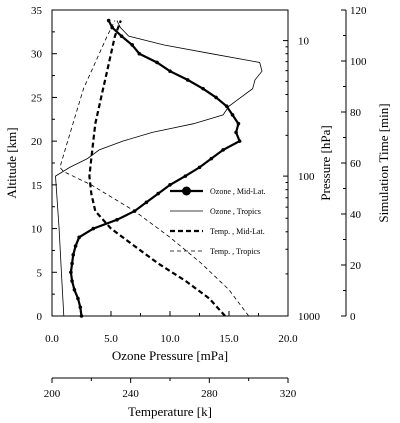 The image size is (400, 423). What do you see at coordinates (44, 164) in the screenshot?
I see `y-axis-ticks: 0 5 10 15 20 25 30 35` at bounding box center [44, 164].